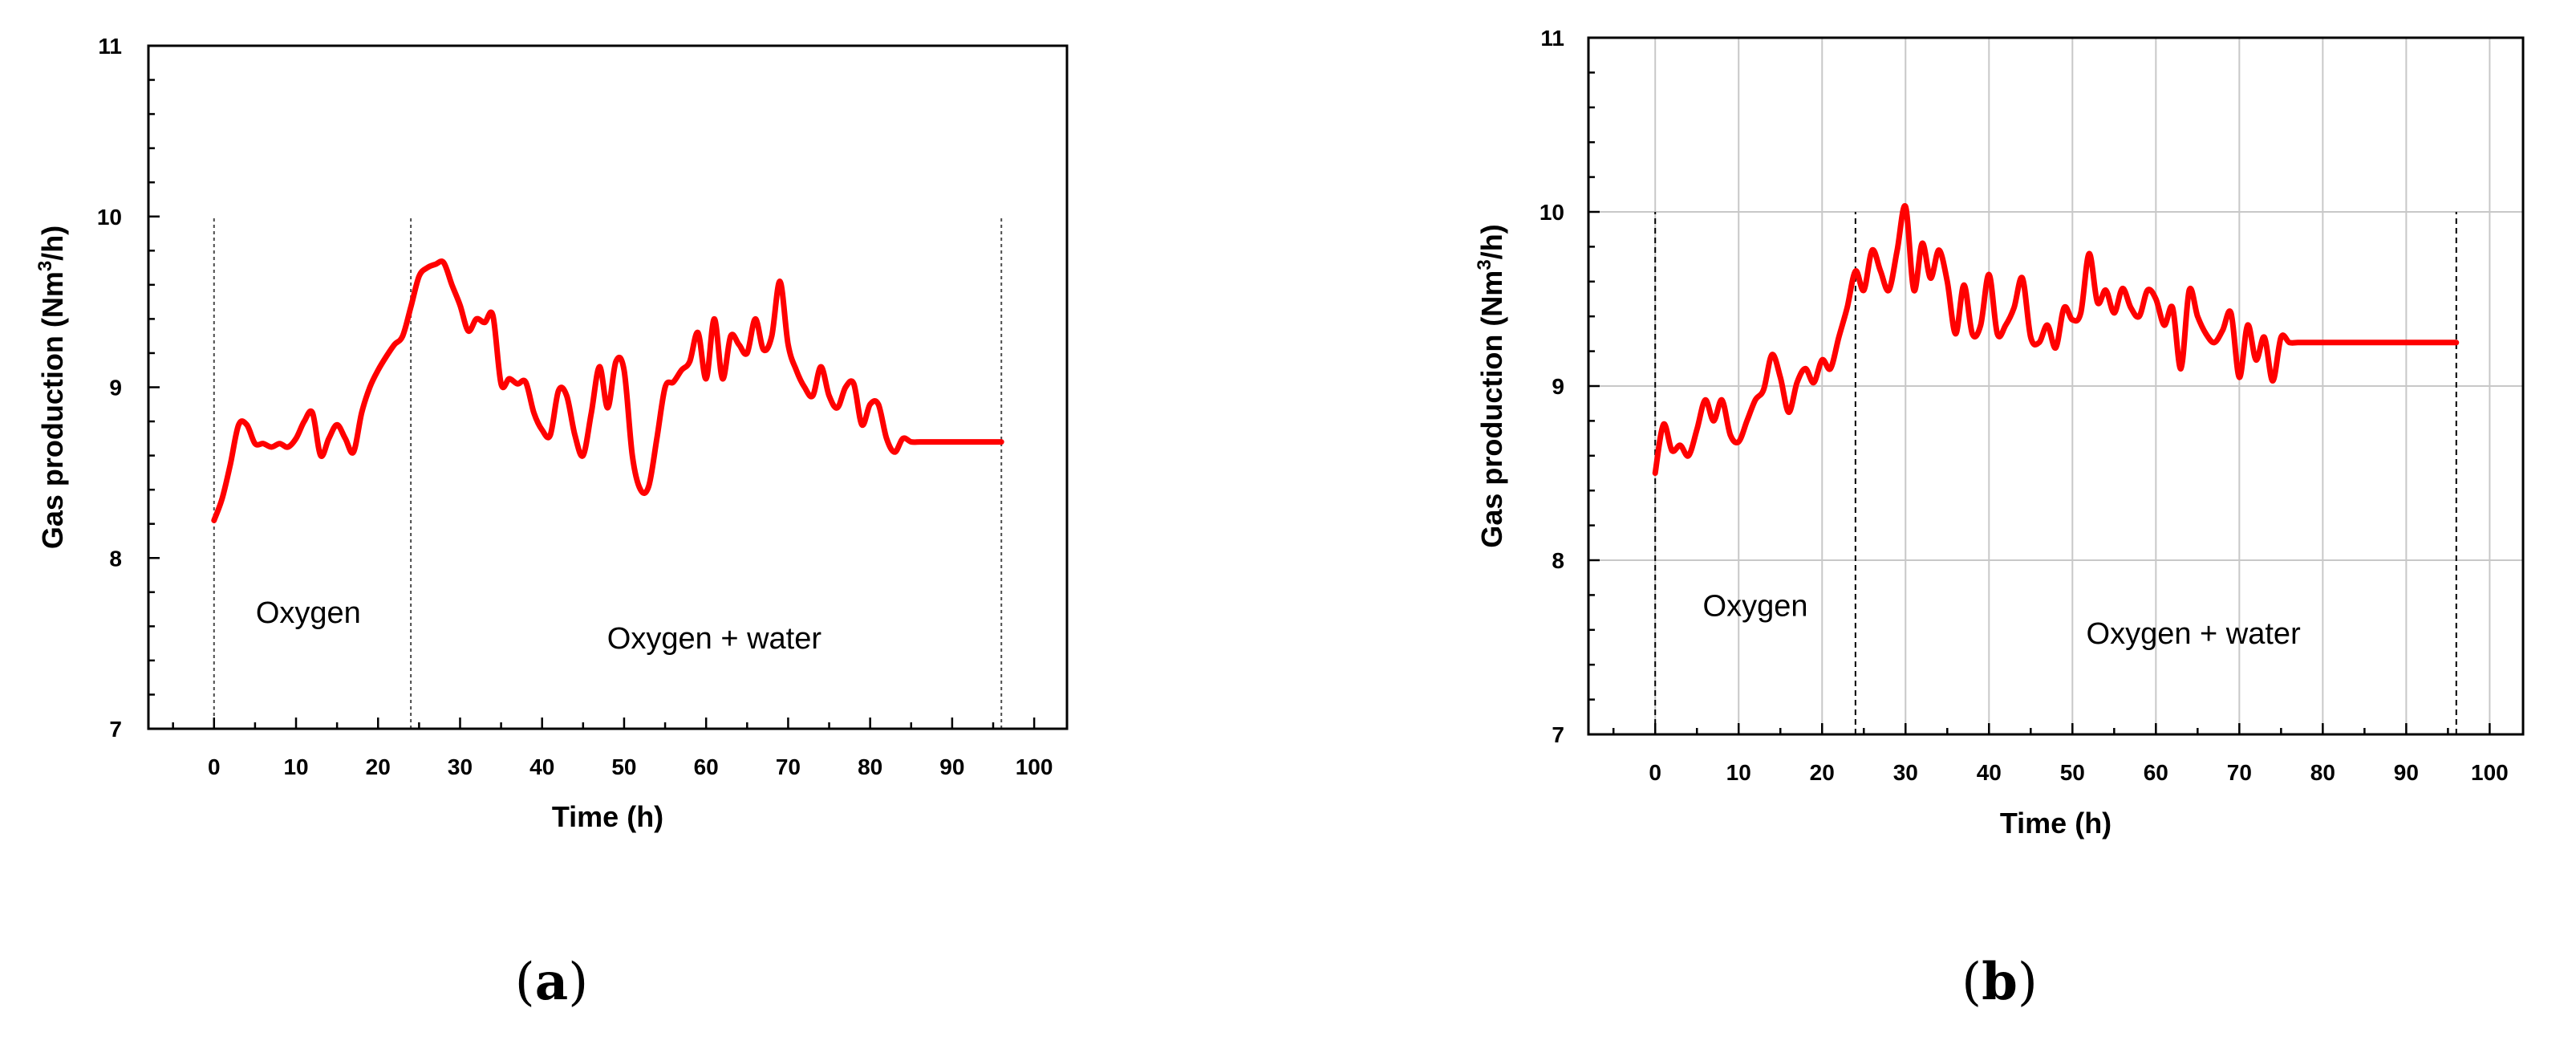  Describe the element at coordinates (214, 766) in the screenshot. I see `panel-a-x-tick-label-0: 0` at that location.